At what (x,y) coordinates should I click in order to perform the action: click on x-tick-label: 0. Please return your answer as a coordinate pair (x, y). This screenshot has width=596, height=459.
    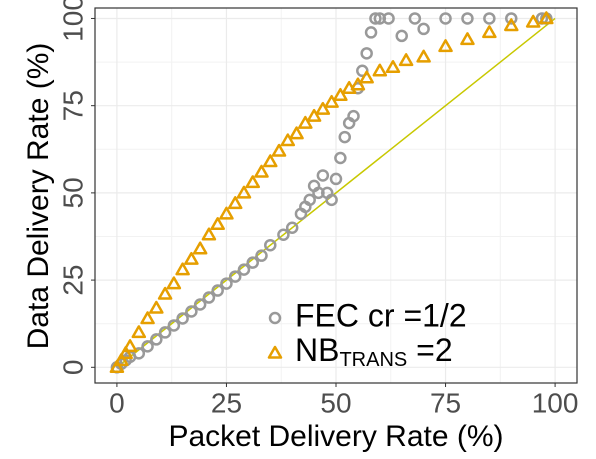
    Looking at the image, I should click on (117, 402).